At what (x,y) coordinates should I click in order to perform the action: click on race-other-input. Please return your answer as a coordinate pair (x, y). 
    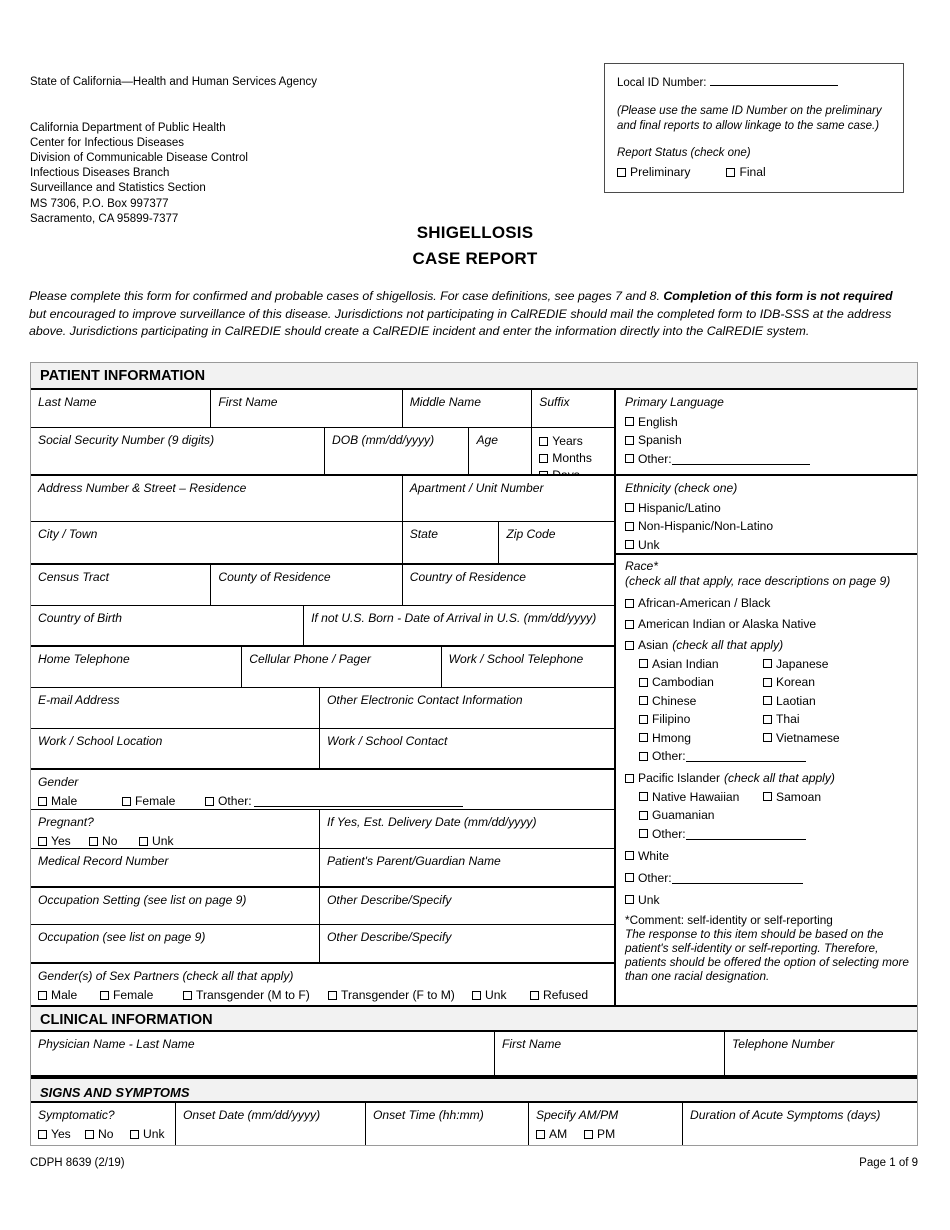
    Looking at the image, I should click on (737, 878).